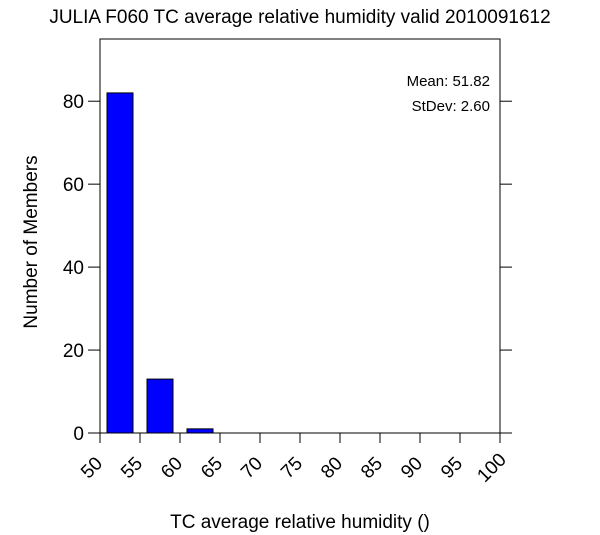 Image resolution: width=600 pixels, height=535 pixels. I want to click on y-axis-label: Number of Members, so click(31, 241).